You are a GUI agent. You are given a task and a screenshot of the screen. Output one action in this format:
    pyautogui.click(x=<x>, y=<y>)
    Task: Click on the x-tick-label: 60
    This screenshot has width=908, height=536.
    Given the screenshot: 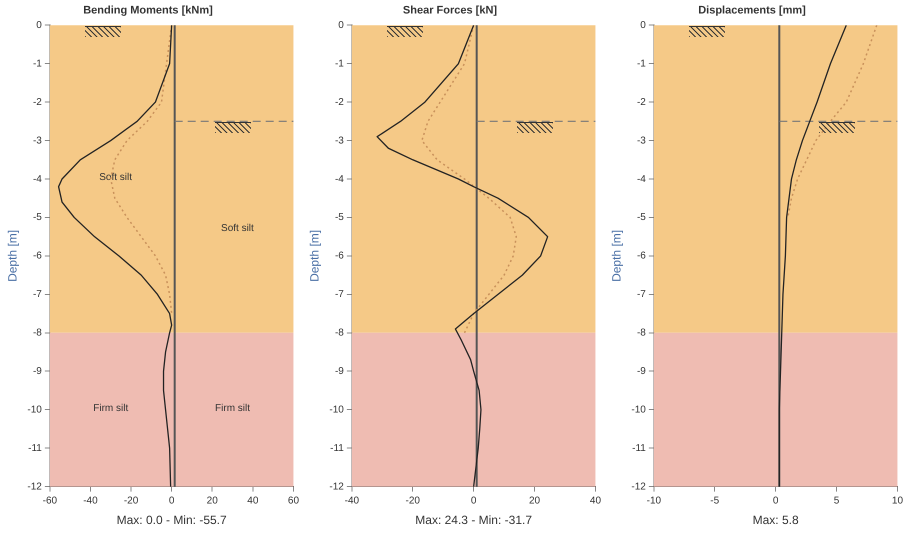 What is the action you would take?
    pyautogui.click(x=294, y=500)
    